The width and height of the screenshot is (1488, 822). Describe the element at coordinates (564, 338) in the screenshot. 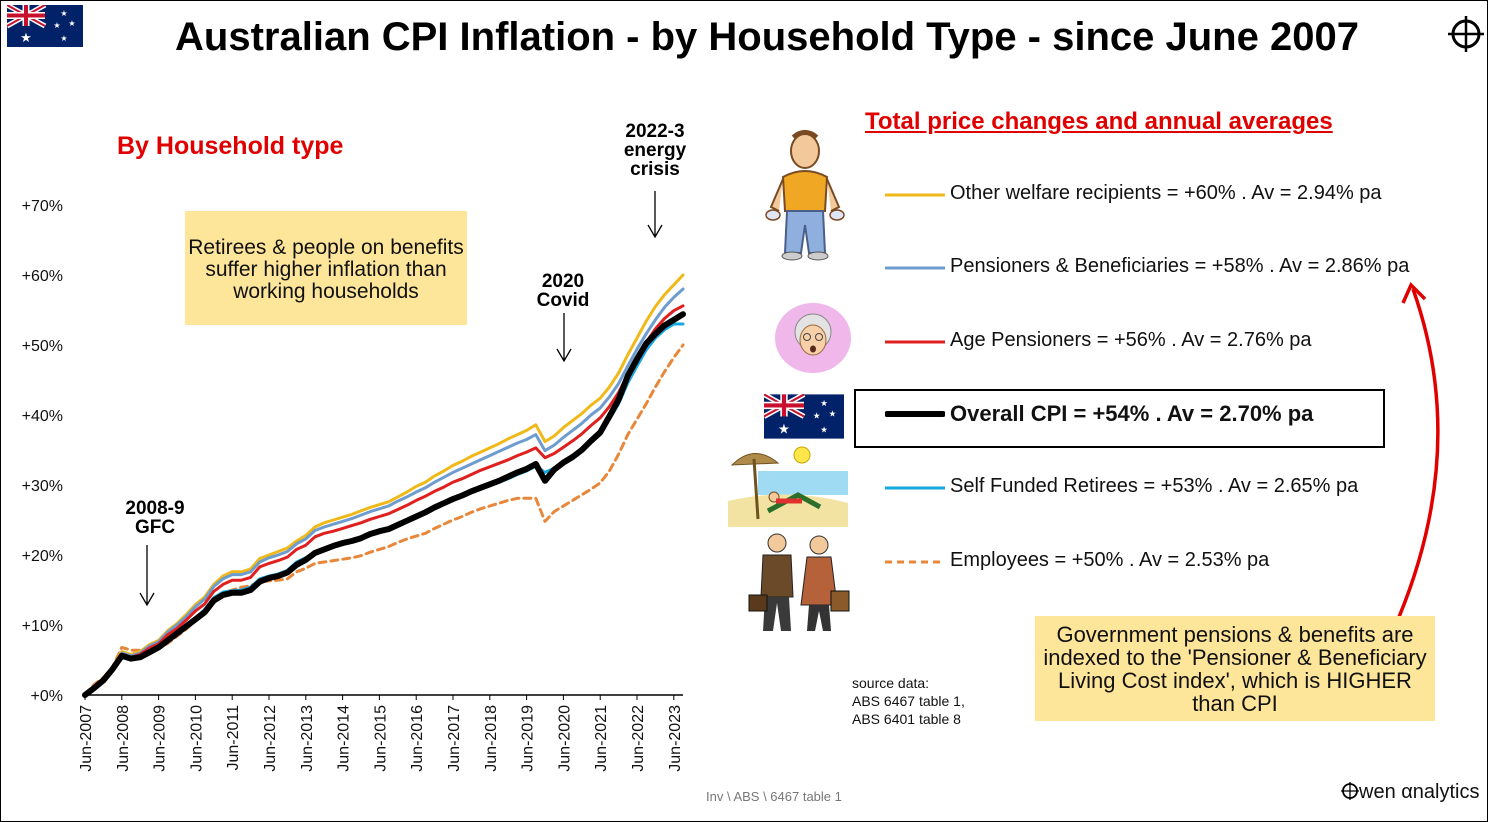

I see `covid-arrow-icon` at that location.